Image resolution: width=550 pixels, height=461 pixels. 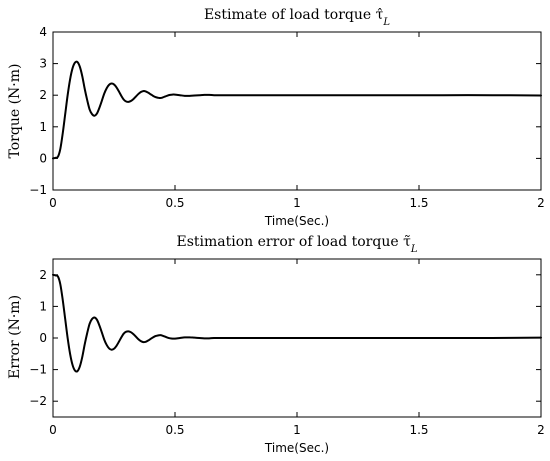 What do you see at coordinates (297, 244) in the screenshot?
I see `bottom-chart-title: Estimation error of load torque τ̃L` at bounding box center [297, 244].